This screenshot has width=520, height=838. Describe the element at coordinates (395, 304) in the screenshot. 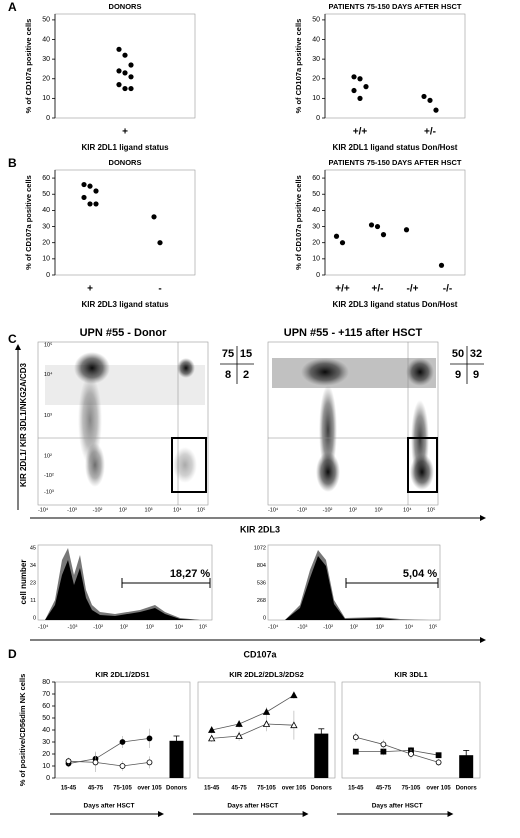

I see `x-axis-label: KIR 2DL3 ligand status Don/Host` at that location.